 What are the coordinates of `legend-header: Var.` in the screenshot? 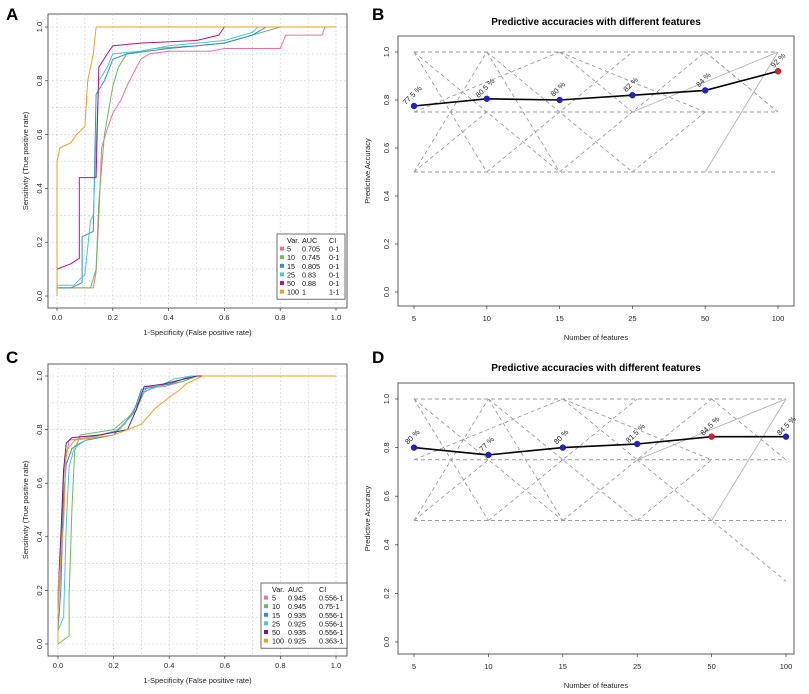 It's located at (293, 240).